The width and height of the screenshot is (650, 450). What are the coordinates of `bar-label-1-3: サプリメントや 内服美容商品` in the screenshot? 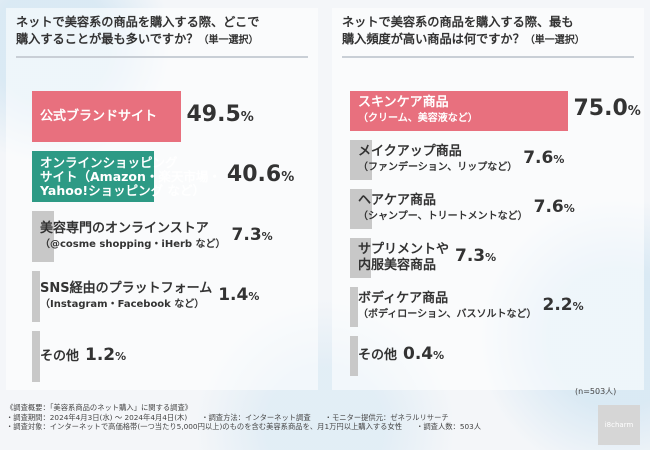 It's located at (404, 257).